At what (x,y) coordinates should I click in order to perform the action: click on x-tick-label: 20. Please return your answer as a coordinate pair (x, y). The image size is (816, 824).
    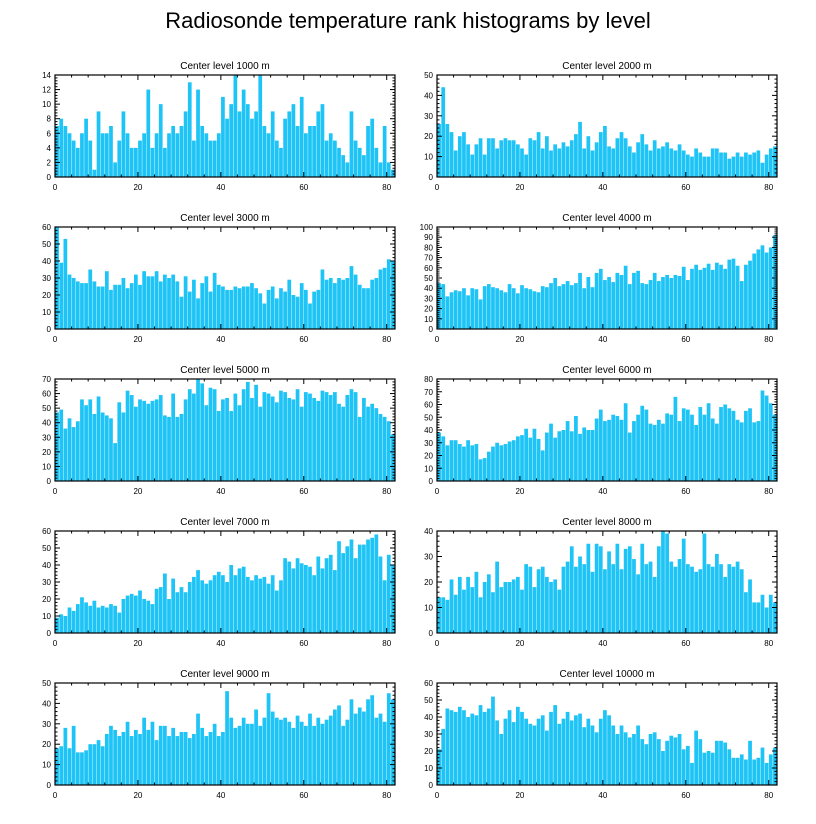
    Looking at the image, I should click on (519, 187).